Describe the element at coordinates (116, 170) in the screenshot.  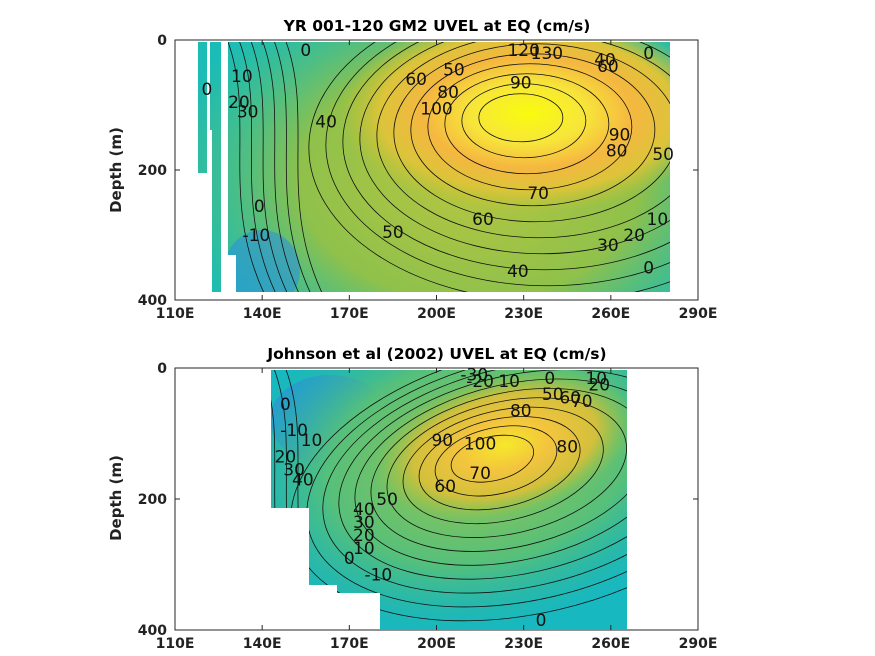
I see `y-axis-label-top: Depth (m)` at that location.